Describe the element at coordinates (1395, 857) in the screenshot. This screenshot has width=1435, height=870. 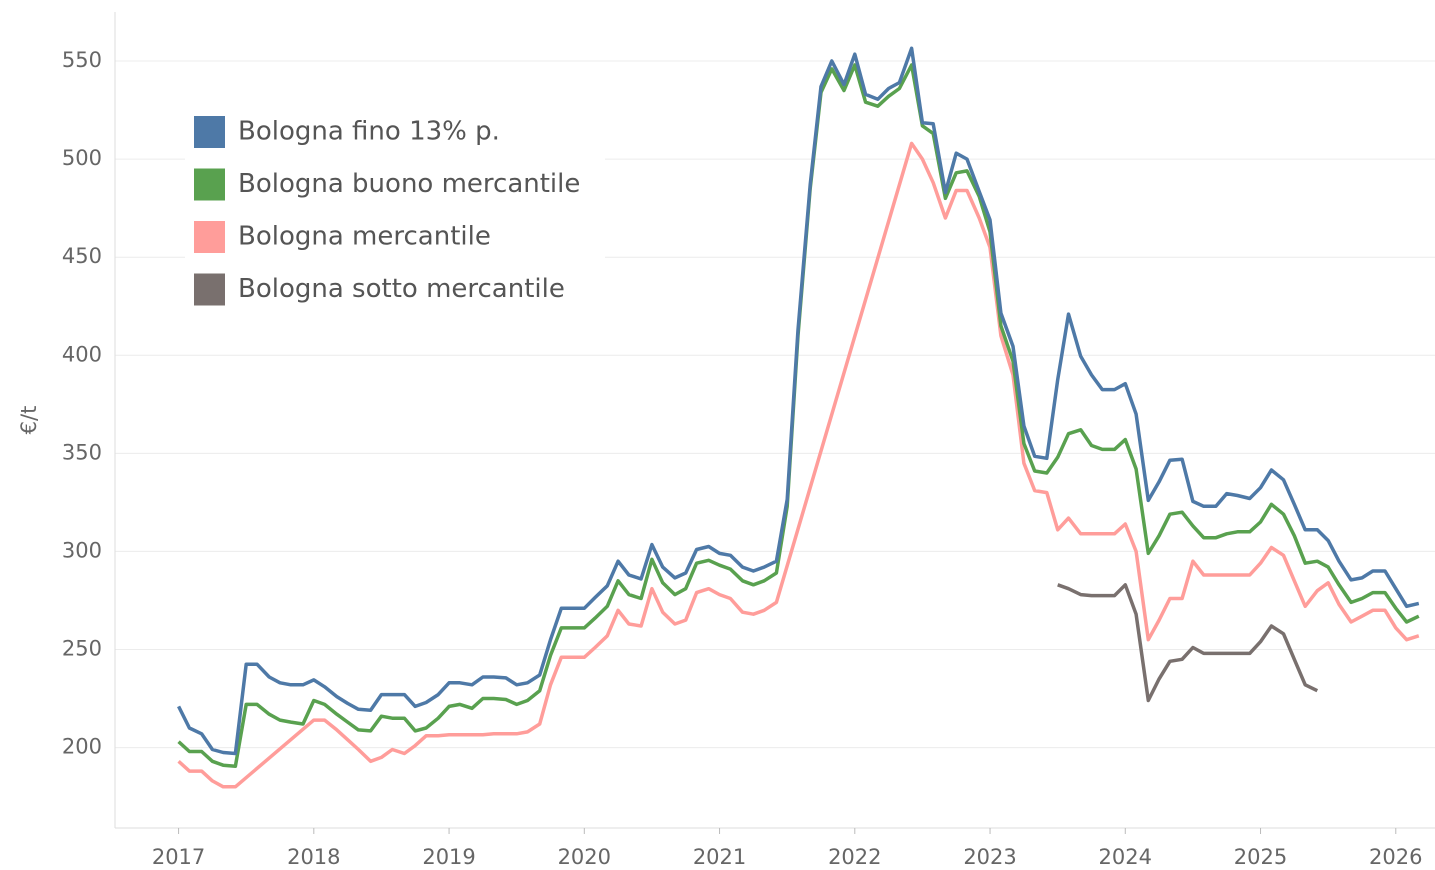
I see `x-tick-label: 2026` at that location.